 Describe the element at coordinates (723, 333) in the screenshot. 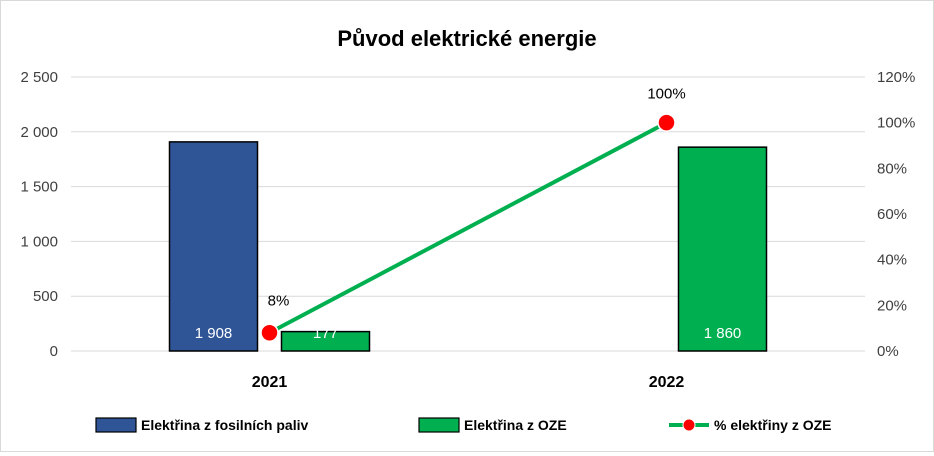

I see `bar-data-label: 1 860` at that location.